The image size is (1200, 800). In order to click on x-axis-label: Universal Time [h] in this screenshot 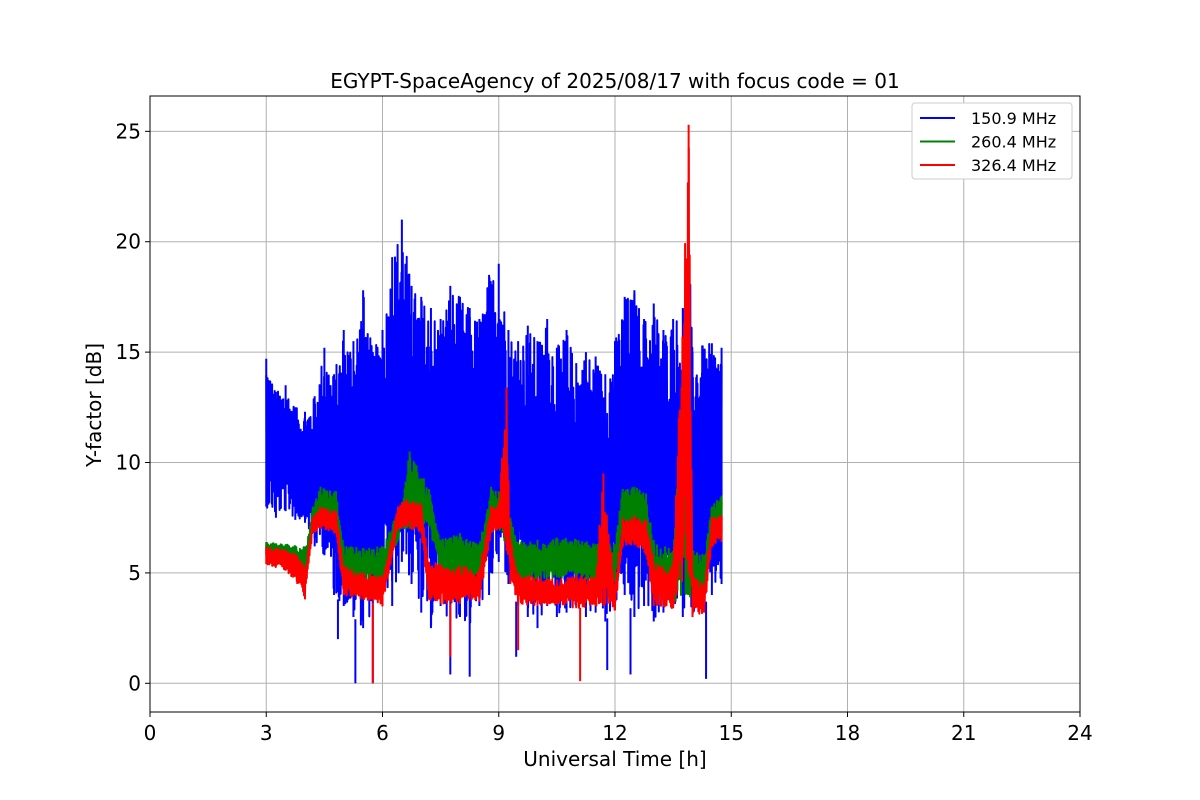, I will do `click(614, 759)`.